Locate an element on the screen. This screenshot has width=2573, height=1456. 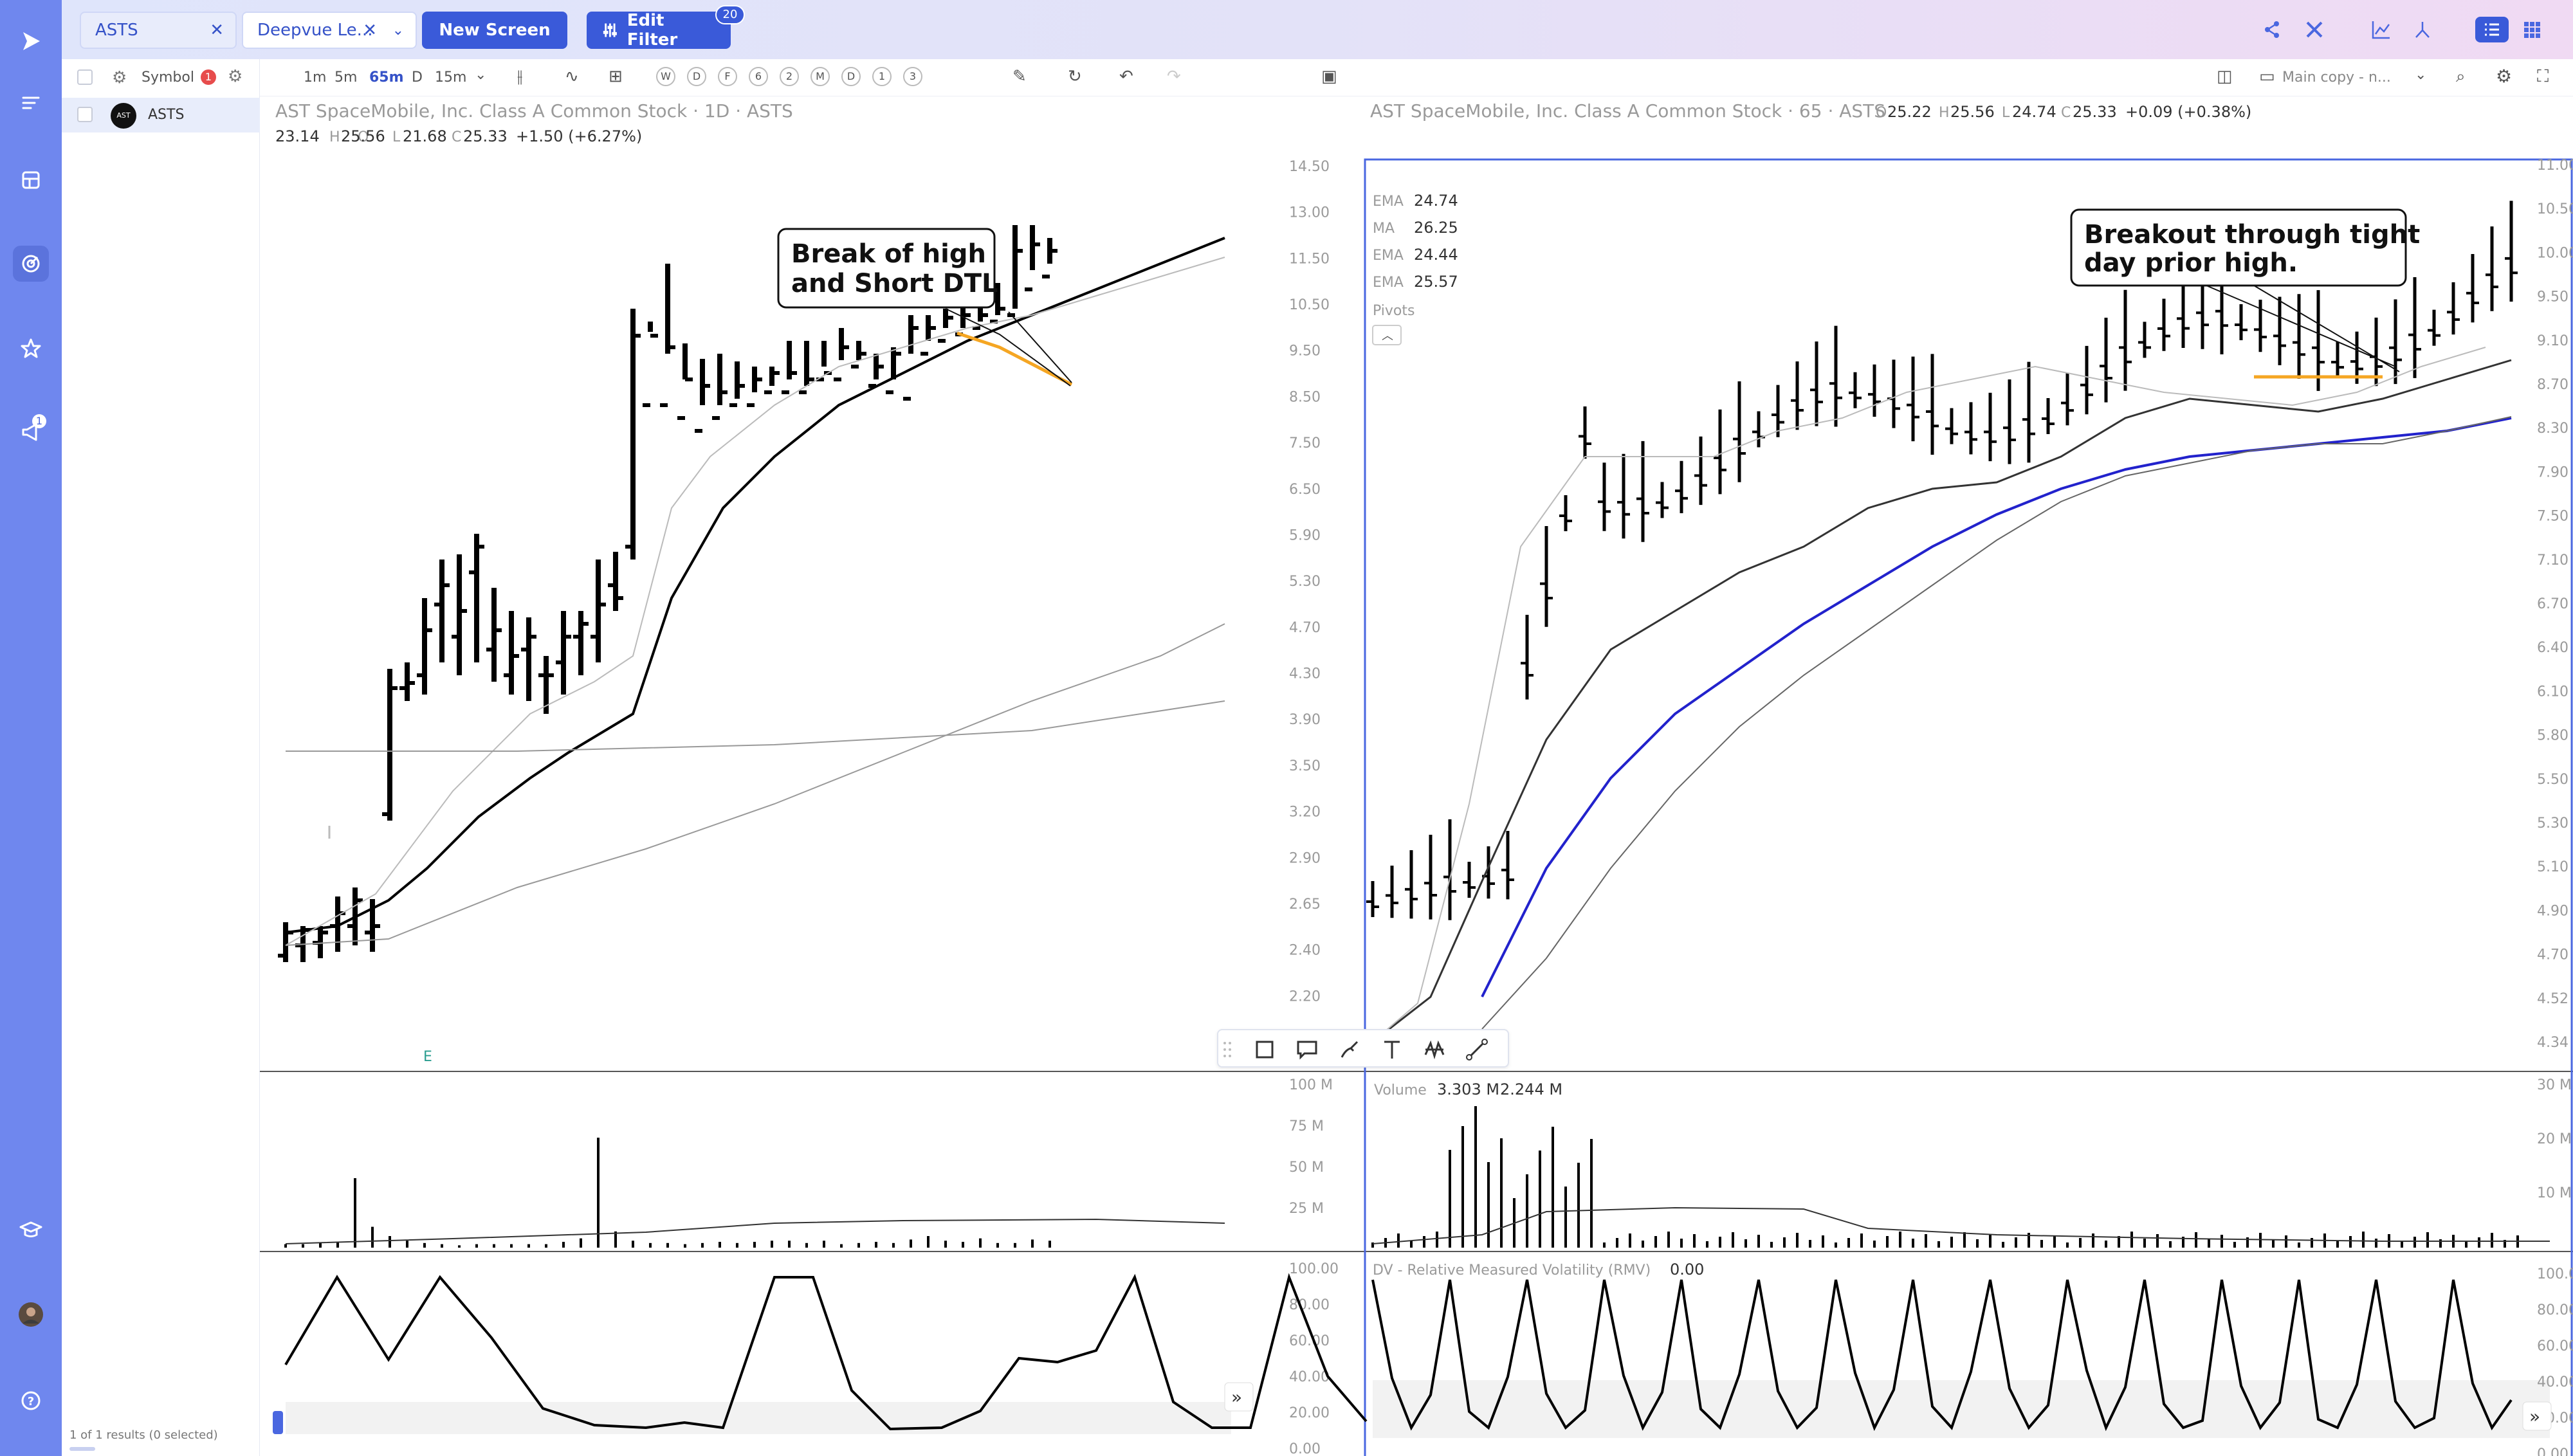
pattern-tool-icon is located at coordinates (1434, 1049).